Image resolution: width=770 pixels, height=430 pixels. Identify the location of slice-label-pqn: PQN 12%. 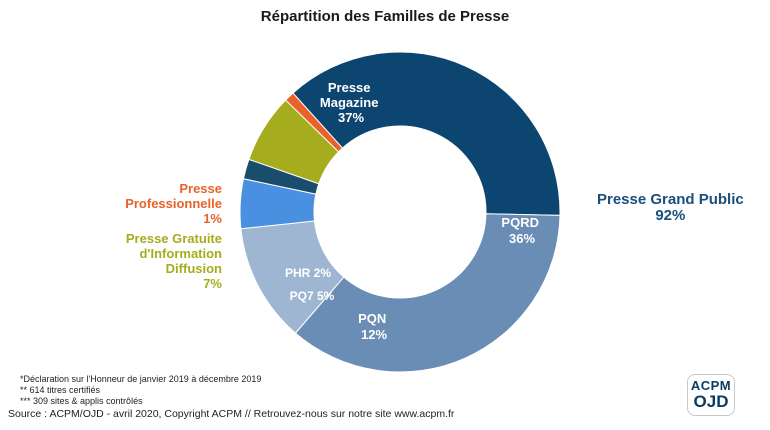
(374, 326).